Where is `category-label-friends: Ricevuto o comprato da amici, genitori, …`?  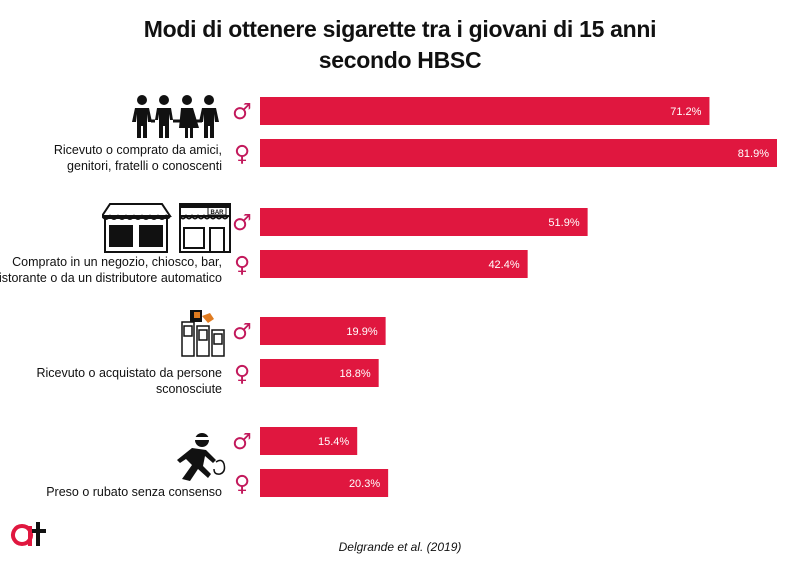
category-label-friends: Ricevuto o comprato da amici, genitori, … is located at coordinates (111, 158).